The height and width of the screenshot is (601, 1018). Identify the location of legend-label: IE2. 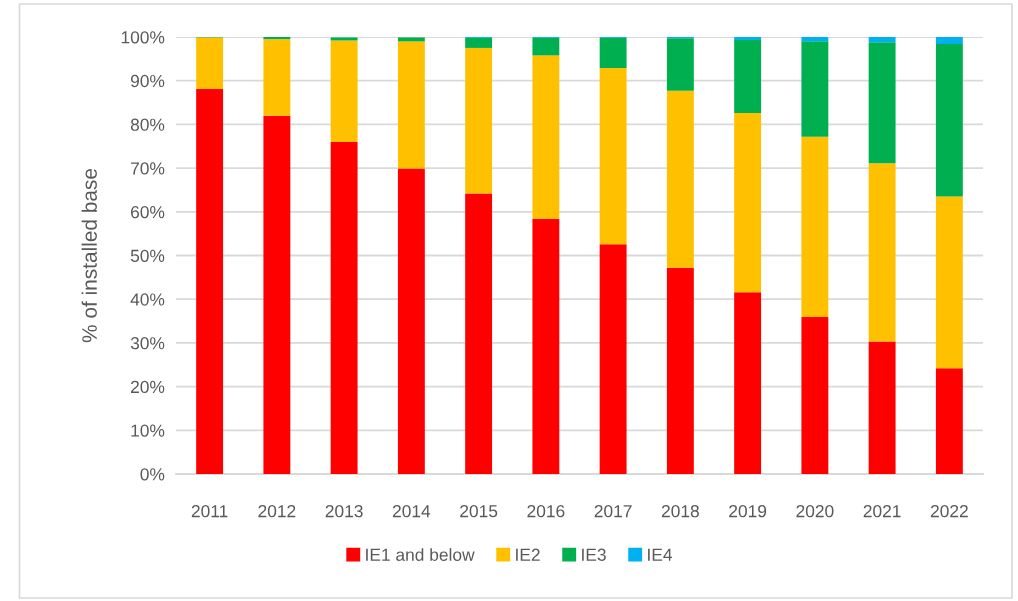
(528, 554).